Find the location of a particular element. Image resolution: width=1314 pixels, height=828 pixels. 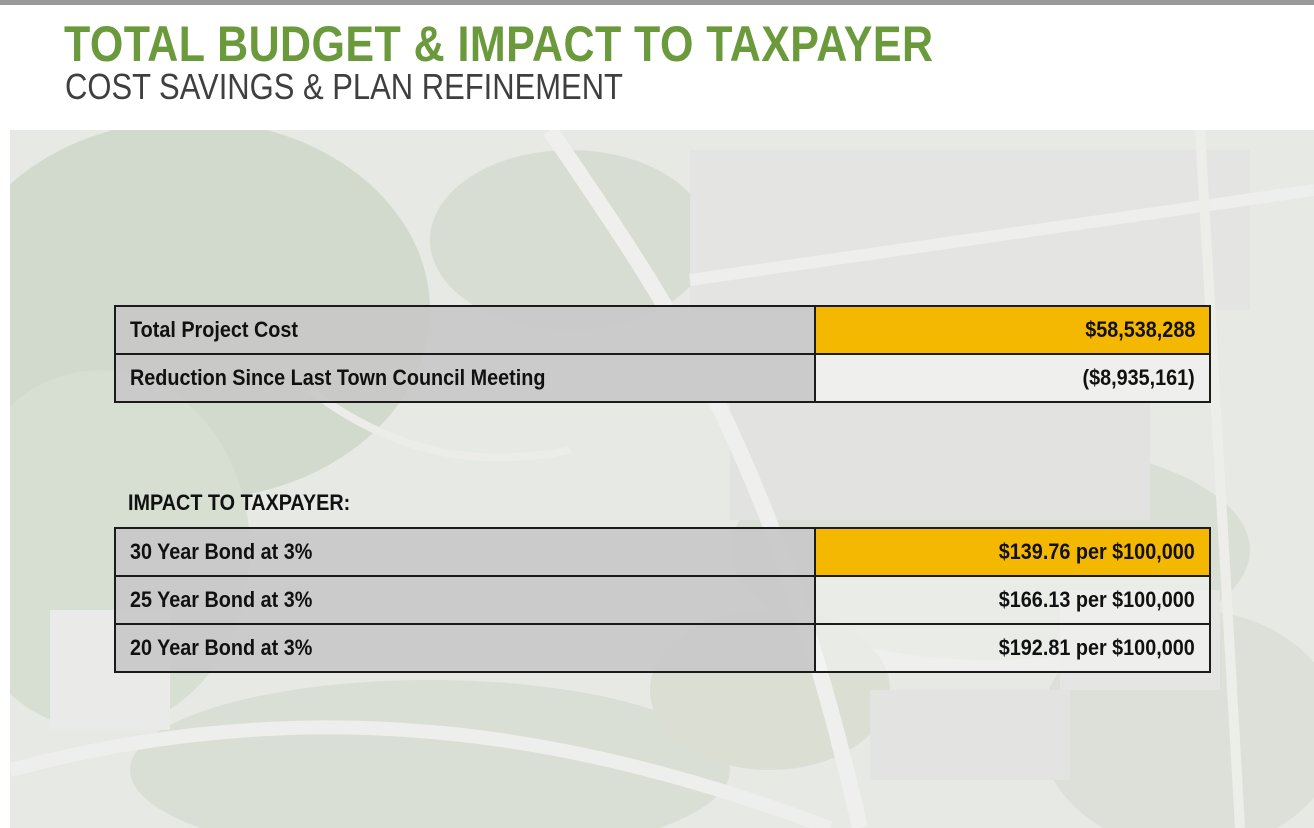

row-value: $192.81 per $100,000 is located at coordinates (1012, 648).